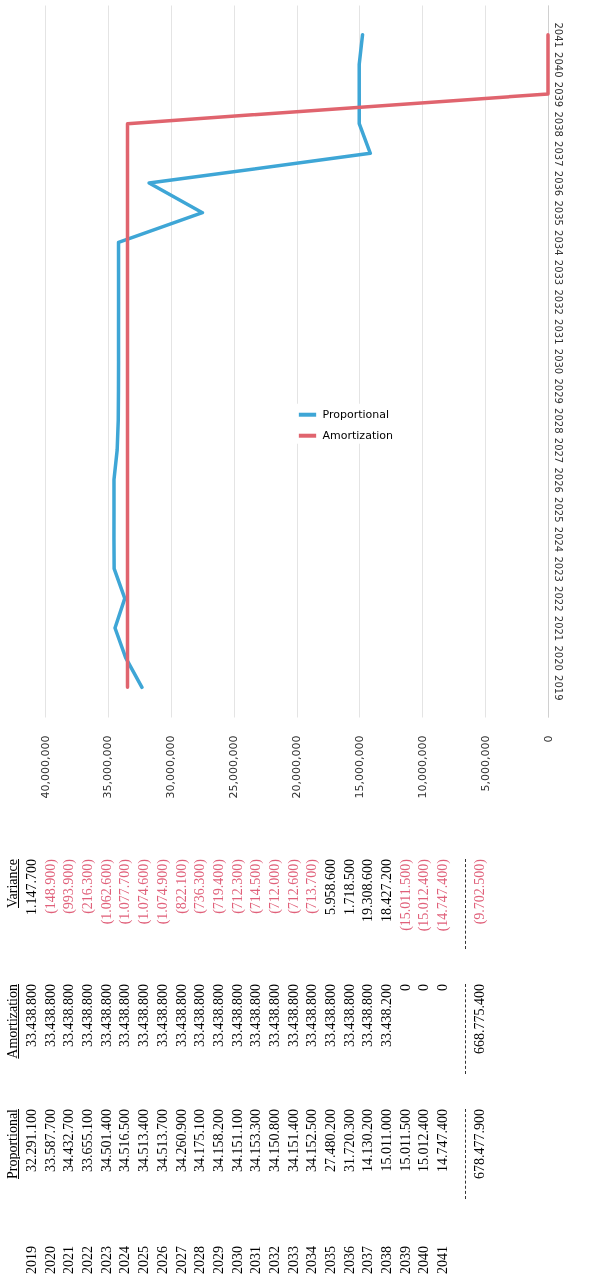 This screenshot has width=602, height=1278. I want to click on text: (1.074.900), so click(162, 893).